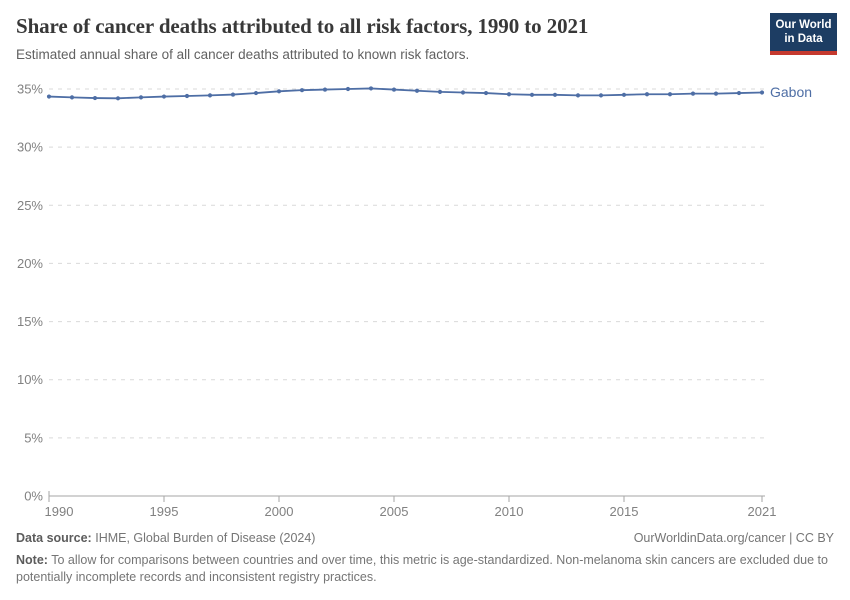 This screenshot has height=600, width=850. Describe the element at coordinates (791, 92) in the screenshot. I see `series-end-label: Gabon` at that location.